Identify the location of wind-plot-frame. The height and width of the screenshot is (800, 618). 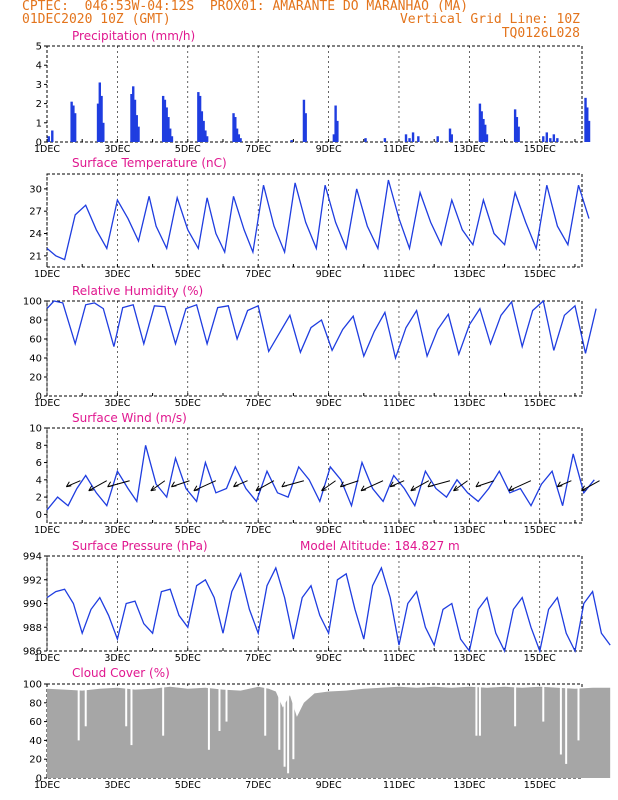
(314, 475).